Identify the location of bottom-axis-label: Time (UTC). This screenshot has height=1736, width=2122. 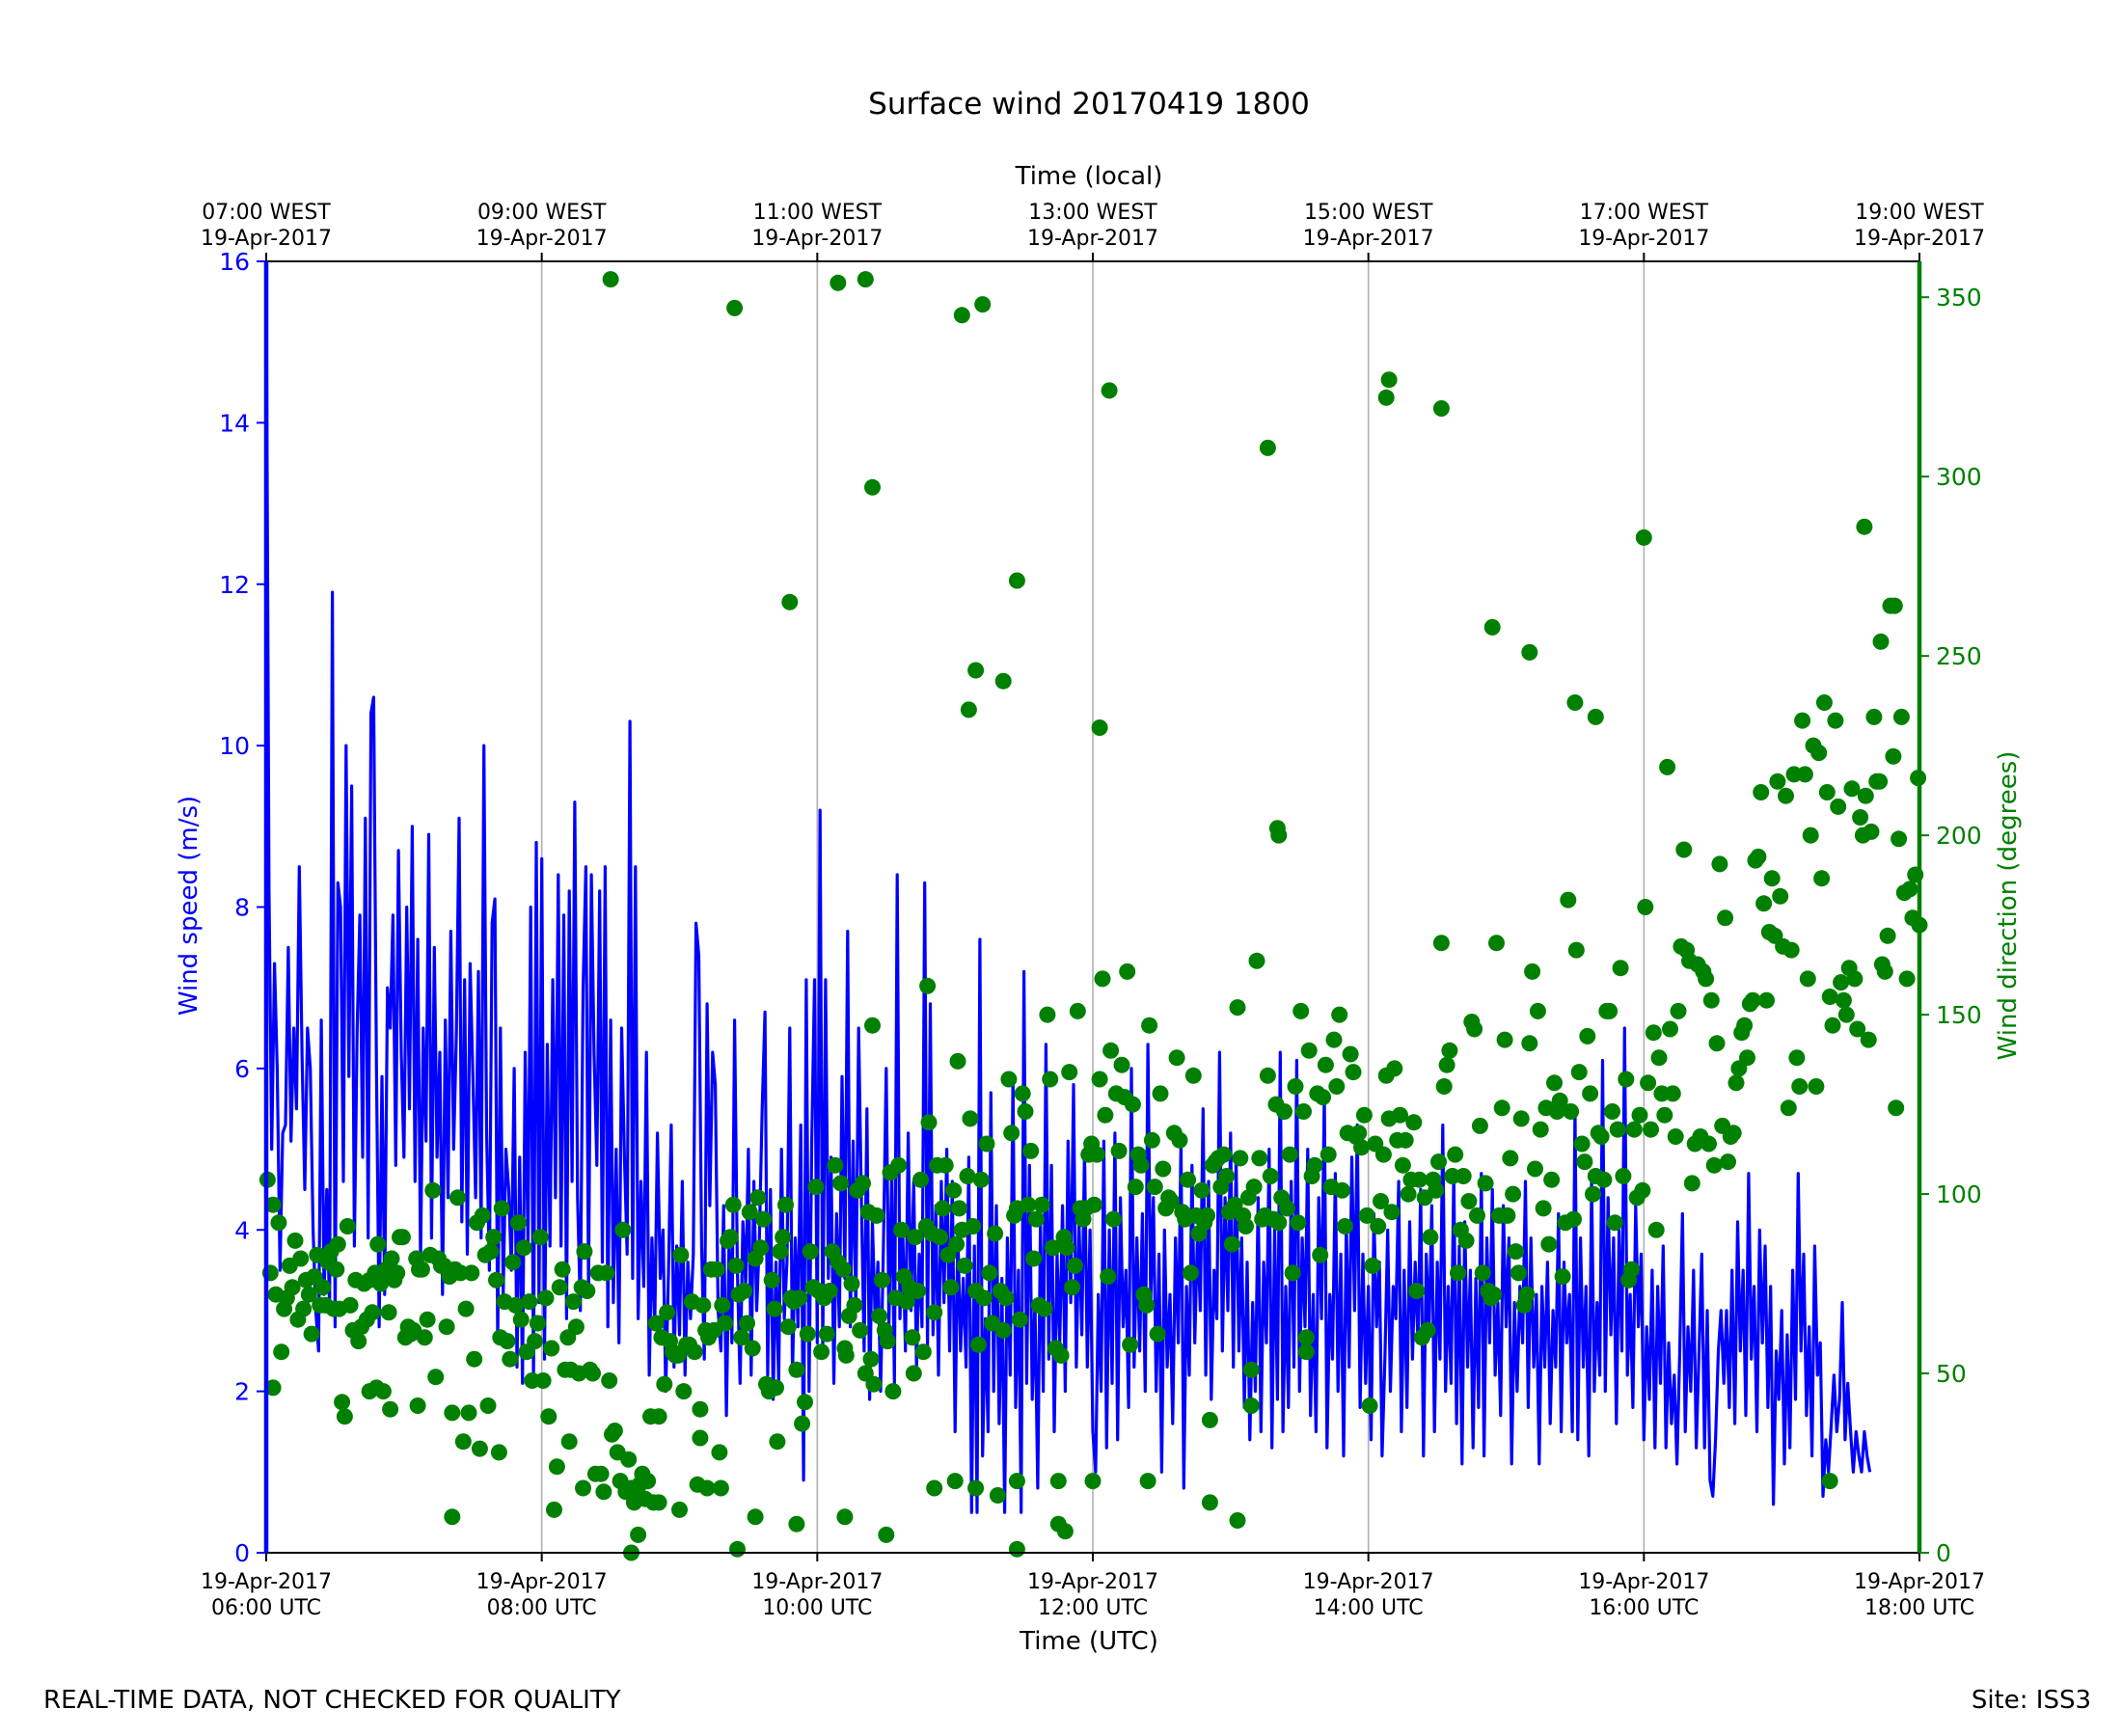
(1088, 1642).